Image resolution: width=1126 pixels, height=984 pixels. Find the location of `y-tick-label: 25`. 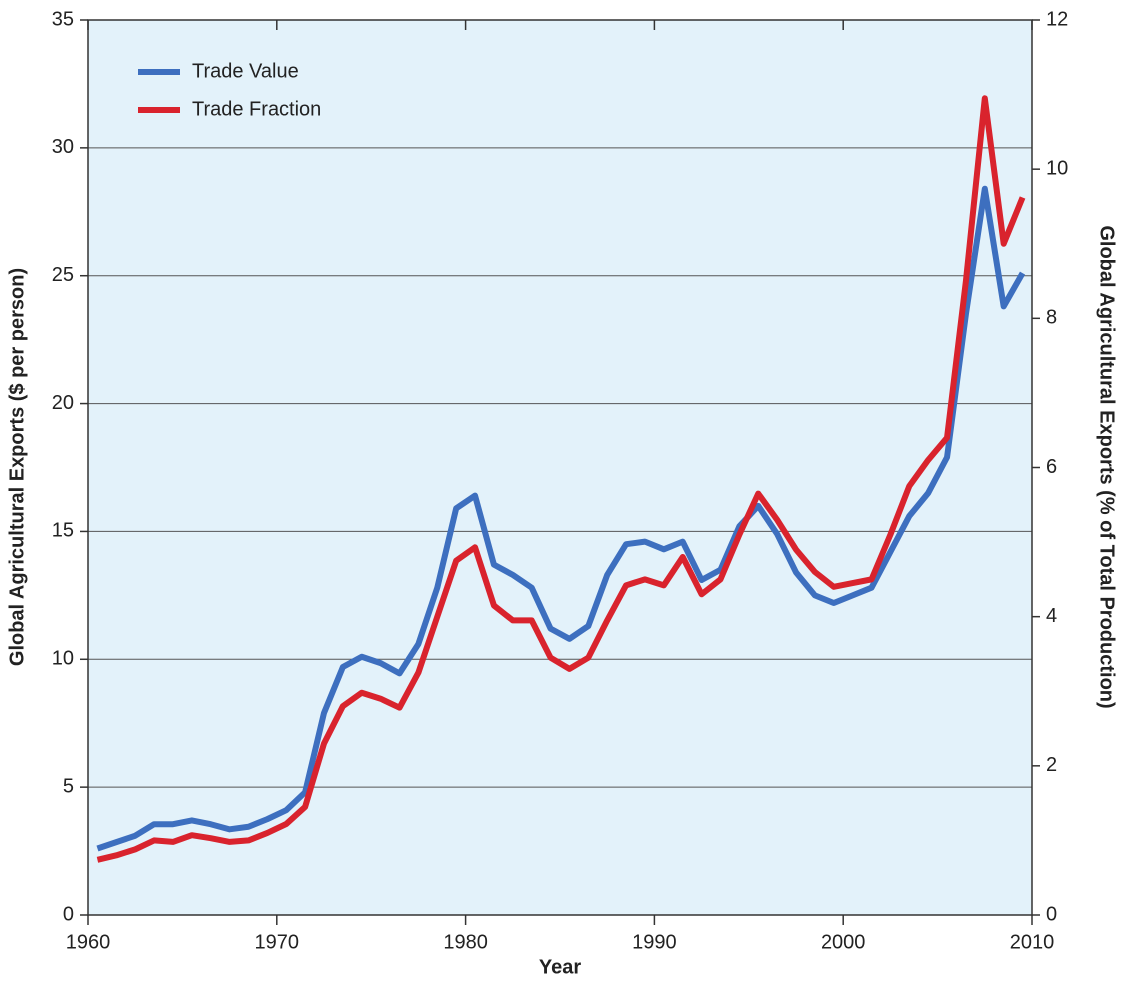

y-tick-label: 25 is located at coordinates (63, 275).